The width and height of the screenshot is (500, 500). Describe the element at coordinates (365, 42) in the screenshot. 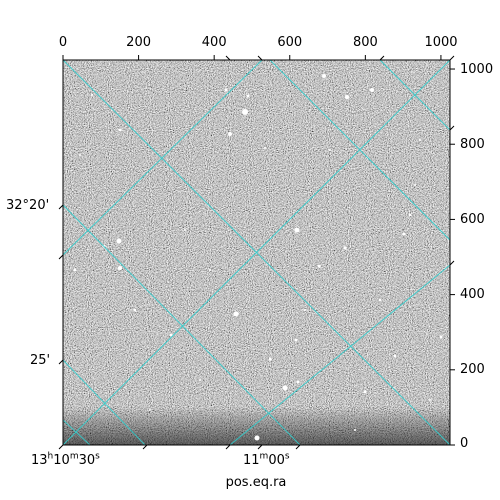

I see `top-tick-label: 800` at that location.